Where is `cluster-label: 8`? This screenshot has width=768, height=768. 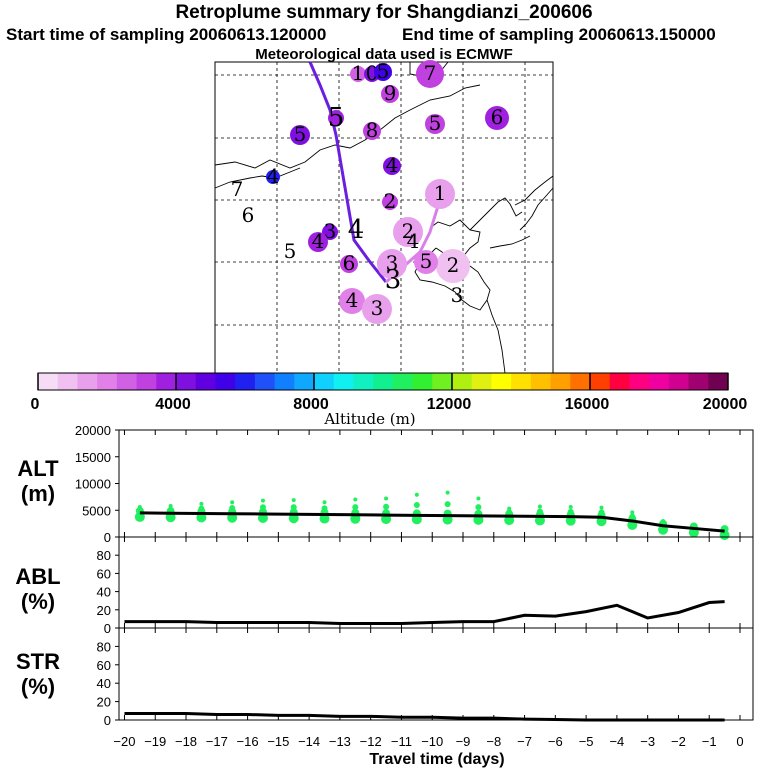
cluster-label: 8 is located at coordinates (372, 130).